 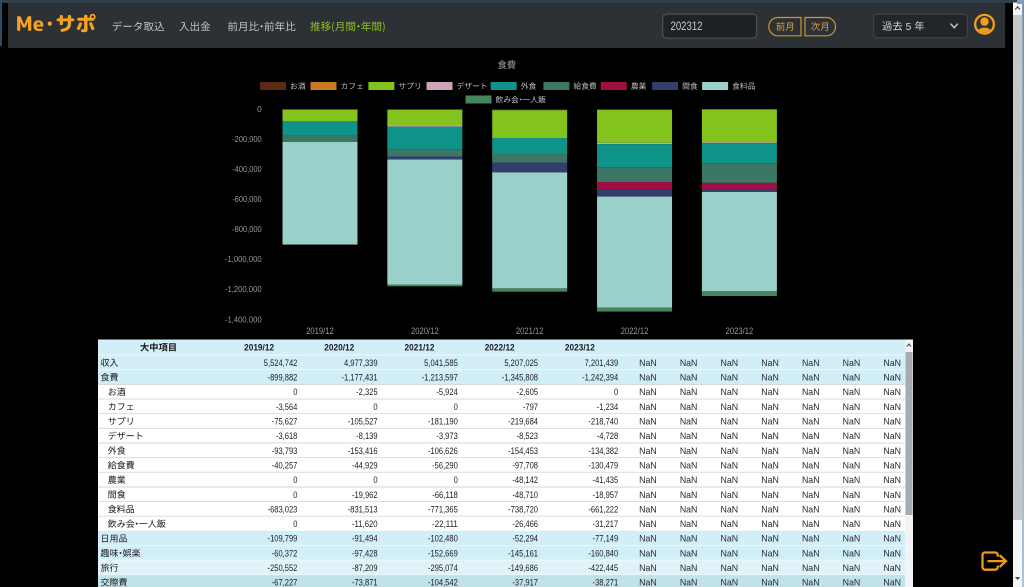 I want to click on svg-text: -44,929, so click(x=365, y=465).